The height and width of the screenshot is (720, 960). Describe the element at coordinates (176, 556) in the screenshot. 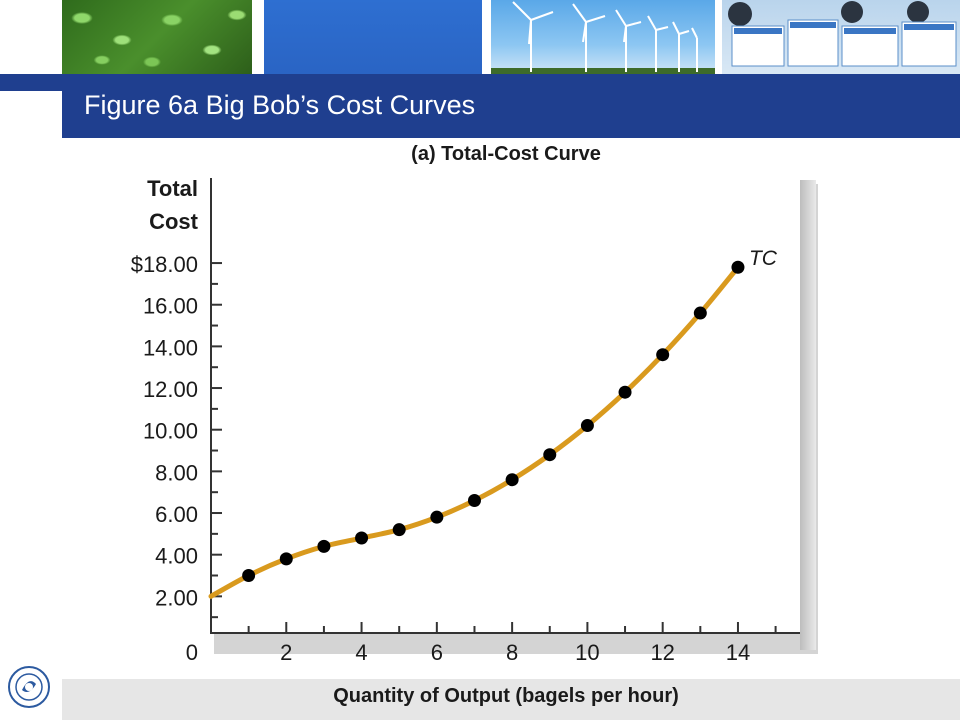

I see `y-tick-label: 4.00` at that location.